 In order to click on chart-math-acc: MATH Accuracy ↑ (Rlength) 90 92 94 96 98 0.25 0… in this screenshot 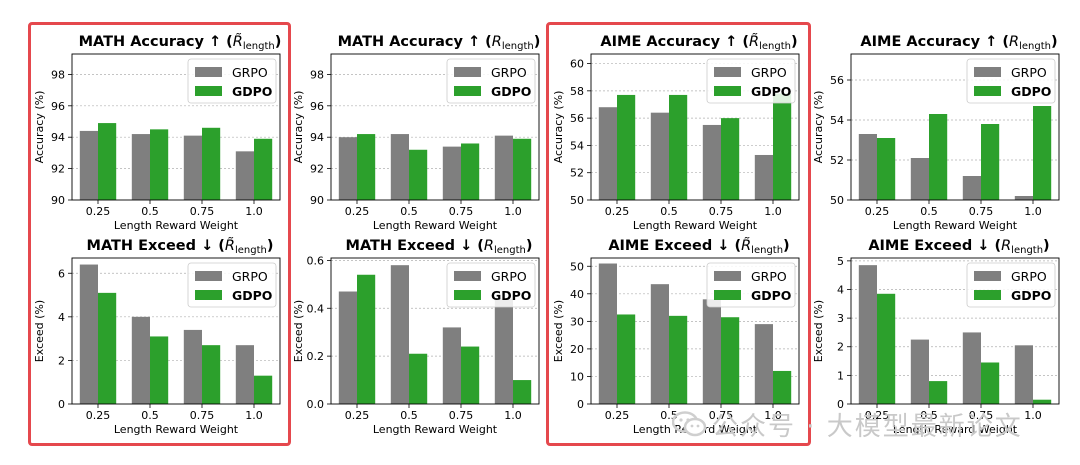, I will do `click(416, 133)`.